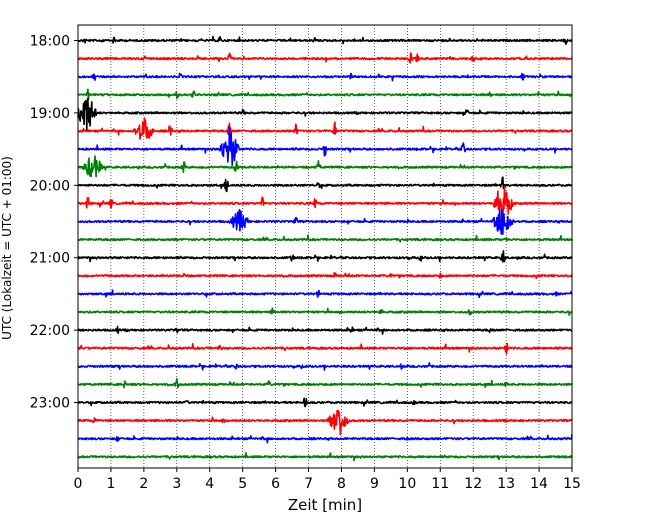  Describe the element at coordinates (325, 166) in the screenshot. I see `trace-1945` at that location.